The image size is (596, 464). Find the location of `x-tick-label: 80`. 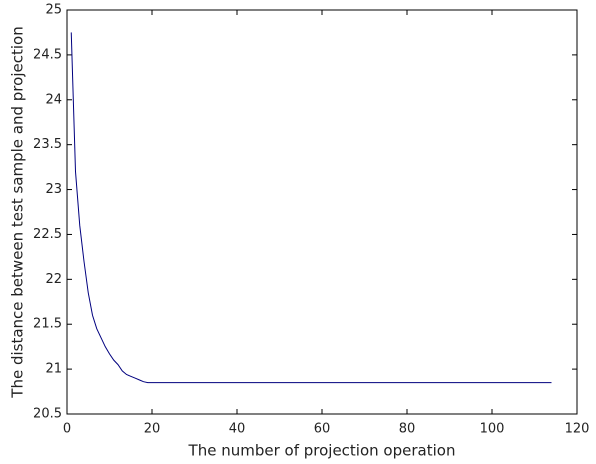

x-tick-label: 80 is located at coordinates (407, 429).